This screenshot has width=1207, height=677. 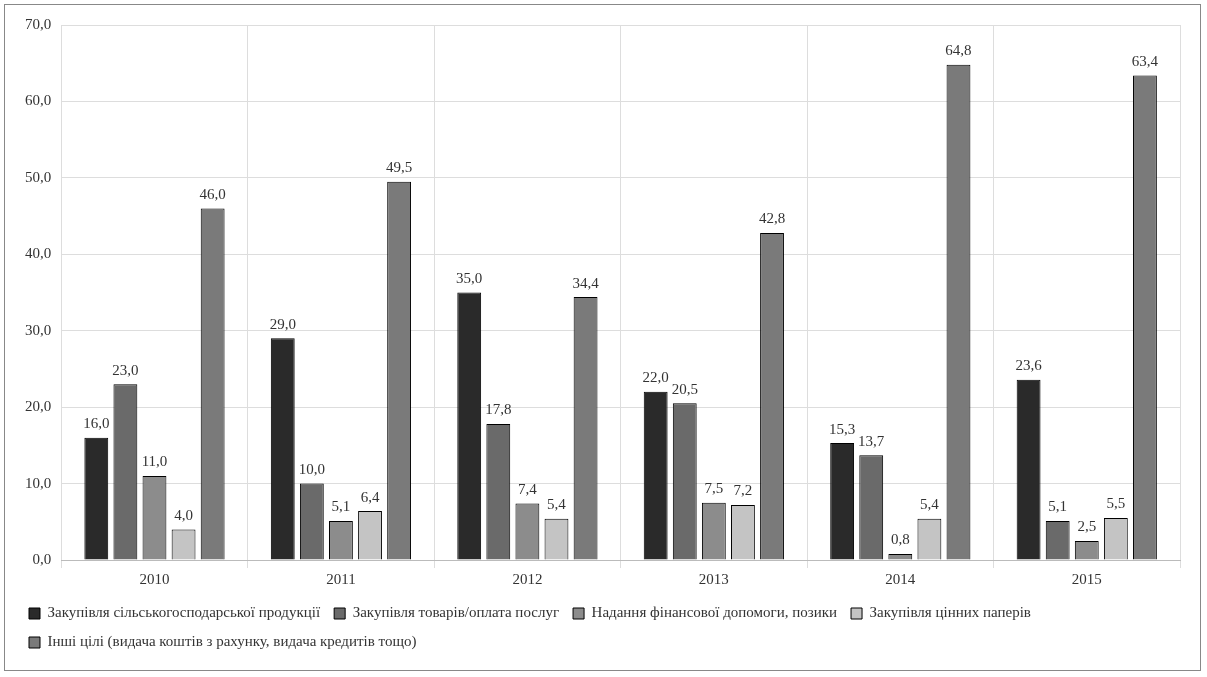 I want to click on y-tick-label: 50,0, so click(x=38, y=176).